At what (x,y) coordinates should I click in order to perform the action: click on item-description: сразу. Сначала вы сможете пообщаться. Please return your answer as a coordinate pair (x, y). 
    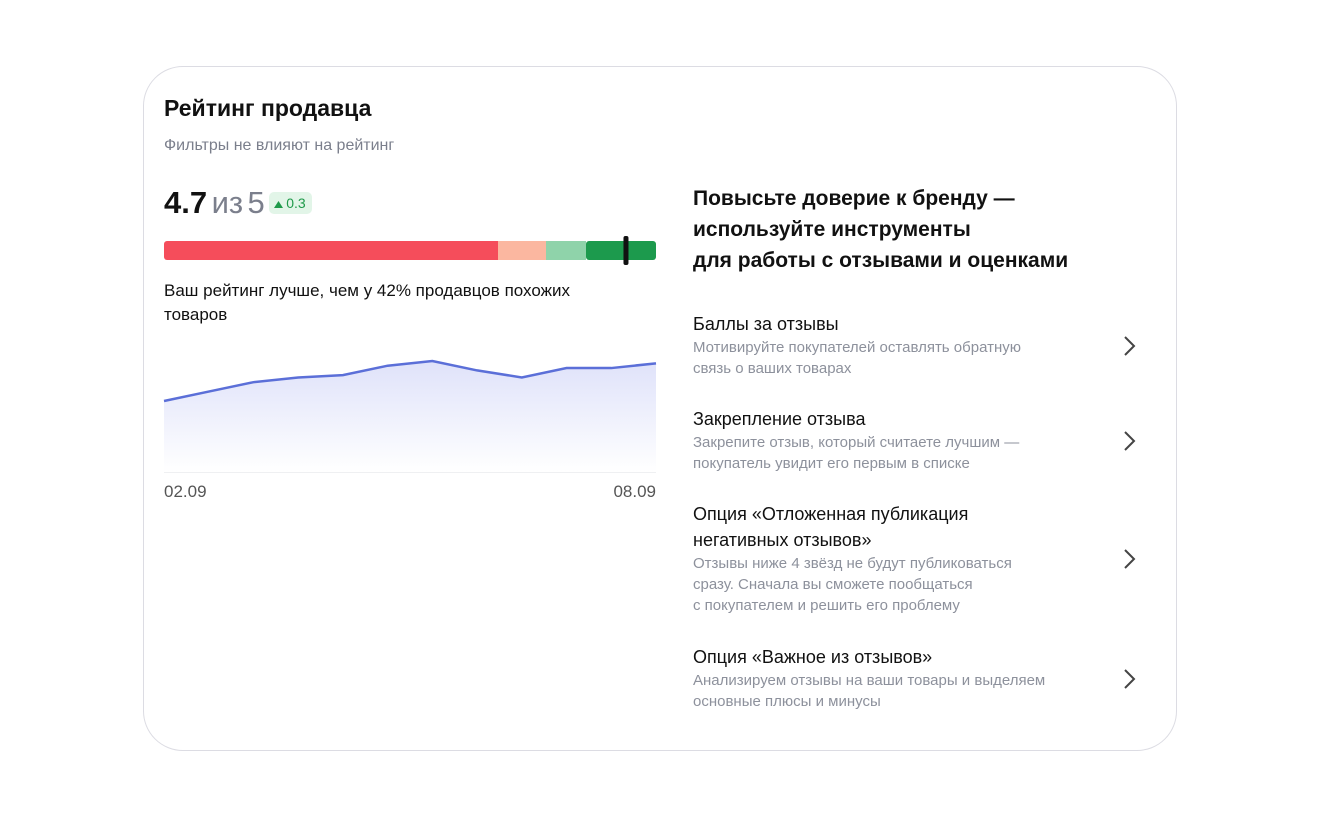
    Looking at the image, I should click on (833, 584).